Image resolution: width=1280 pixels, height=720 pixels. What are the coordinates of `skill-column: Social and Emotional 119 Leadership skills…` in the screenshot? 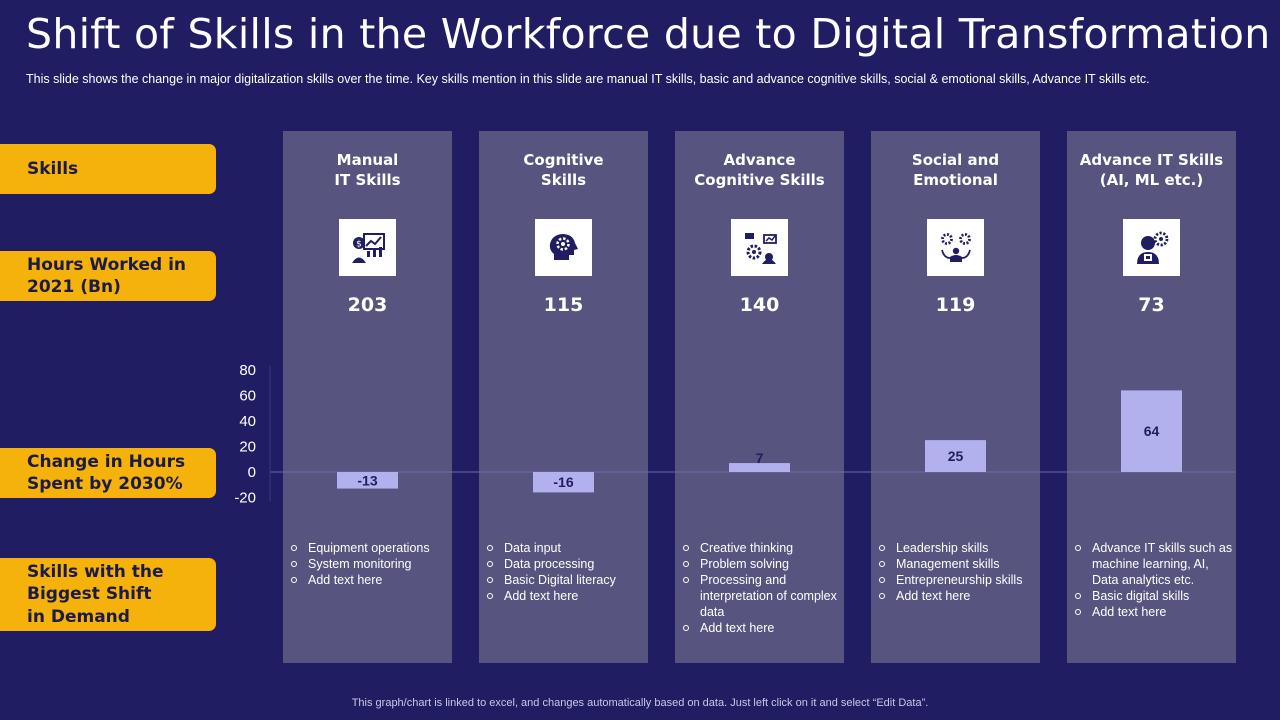 It's located at (955, 397).